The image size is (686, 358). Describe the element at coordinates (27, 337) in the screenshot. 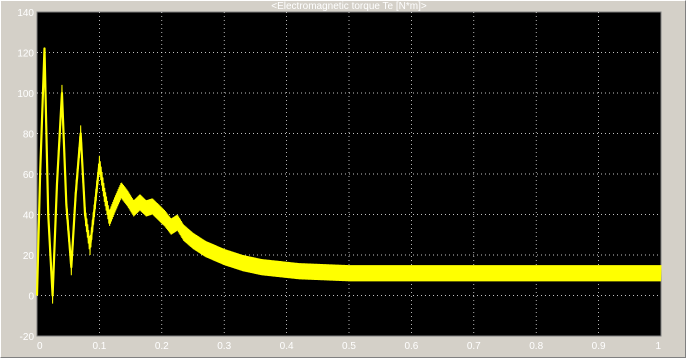

I see `y-tick-label: -20` at that location.